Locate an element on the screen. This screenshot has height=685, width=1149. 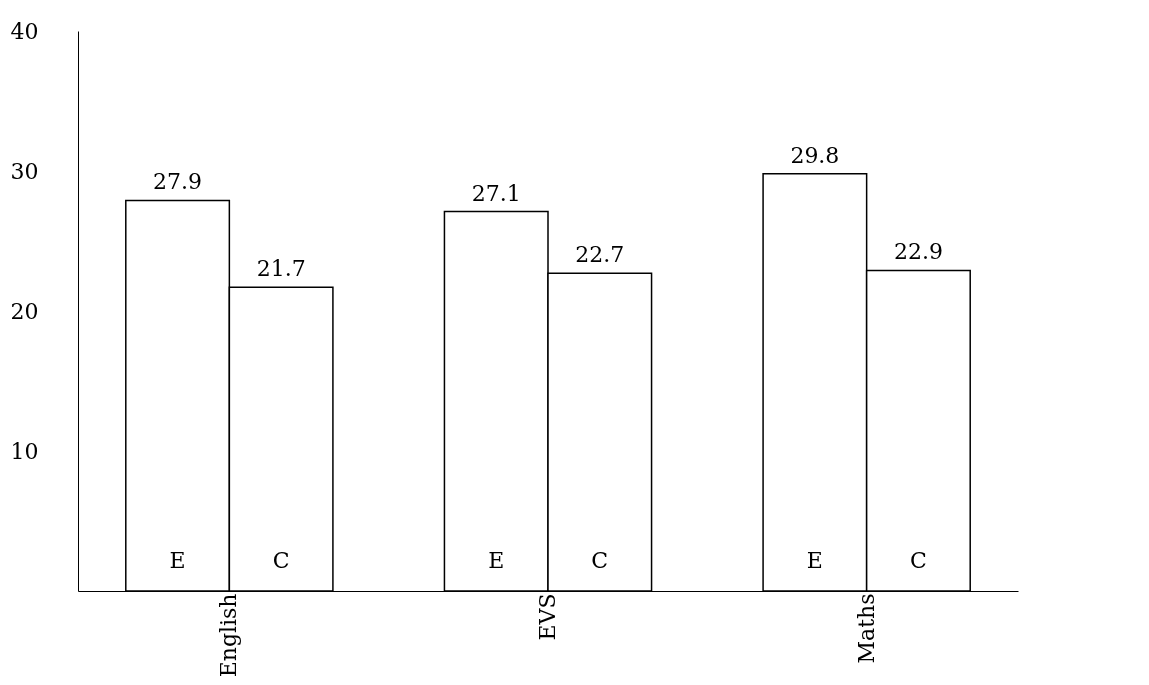
data-label: 27.1 is located at coordinates (496, 193).